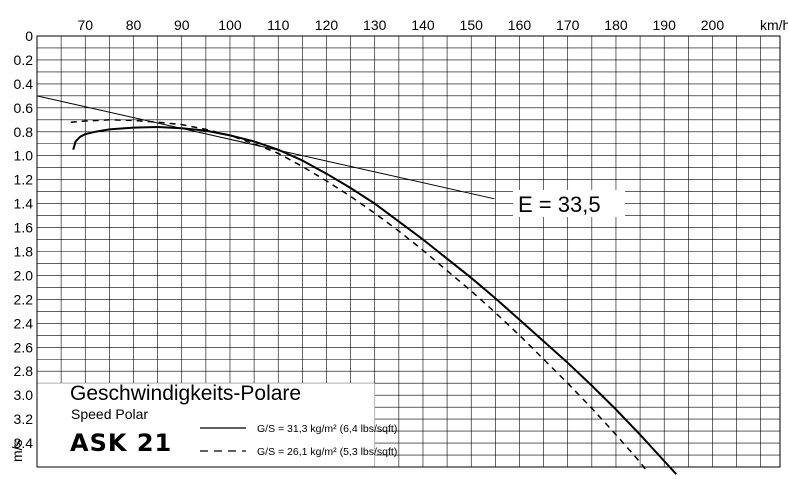 The image size is (788, 483). I want to click on y-tick-label: 2.0, so click(24, 275).